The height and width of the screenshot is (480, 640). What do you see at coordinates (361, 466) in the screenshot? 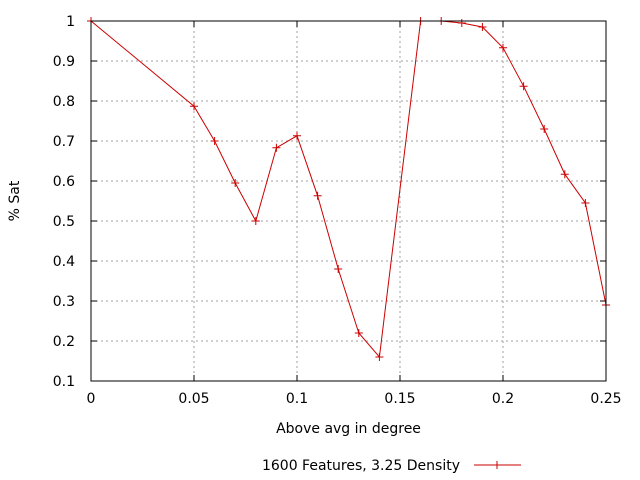
I see `legend-label: 1600 Features, 3.25 Density` at bounding box center [361, 466].